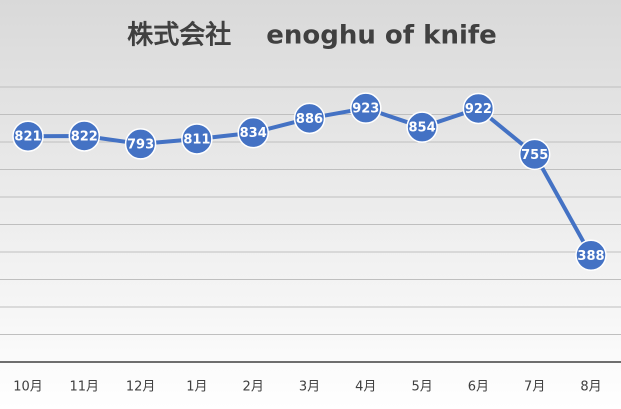 This screenshot has width=621, height=409. I want to click on data-label: 886, so click(309, 119).